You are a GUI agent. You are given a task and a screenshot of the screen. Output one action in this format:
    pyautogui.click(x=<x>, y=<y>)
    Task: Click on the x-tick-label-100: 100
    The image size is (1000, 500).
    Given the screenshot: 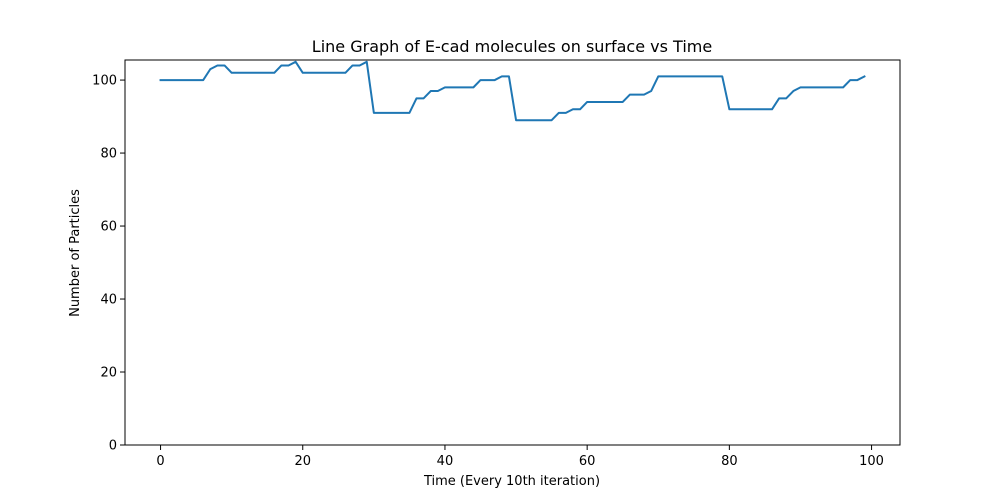 What is the action you would take?
    pyautogui.click(x=871, y=461)
    